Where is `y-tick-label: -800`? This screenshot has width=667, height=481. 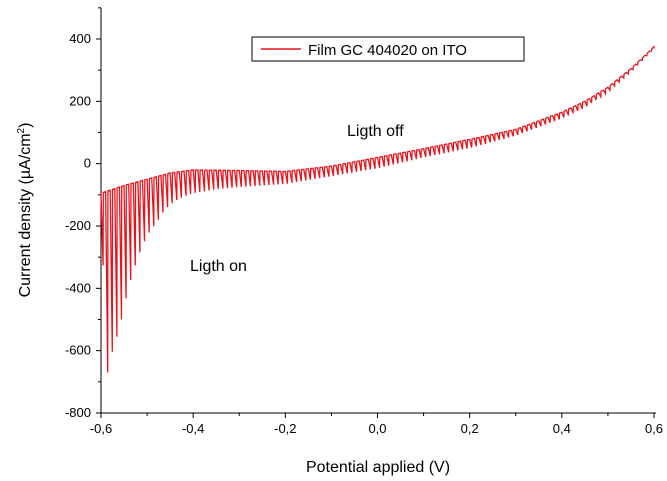 y-tick-label: -800 is located at coordinates (78, 412).